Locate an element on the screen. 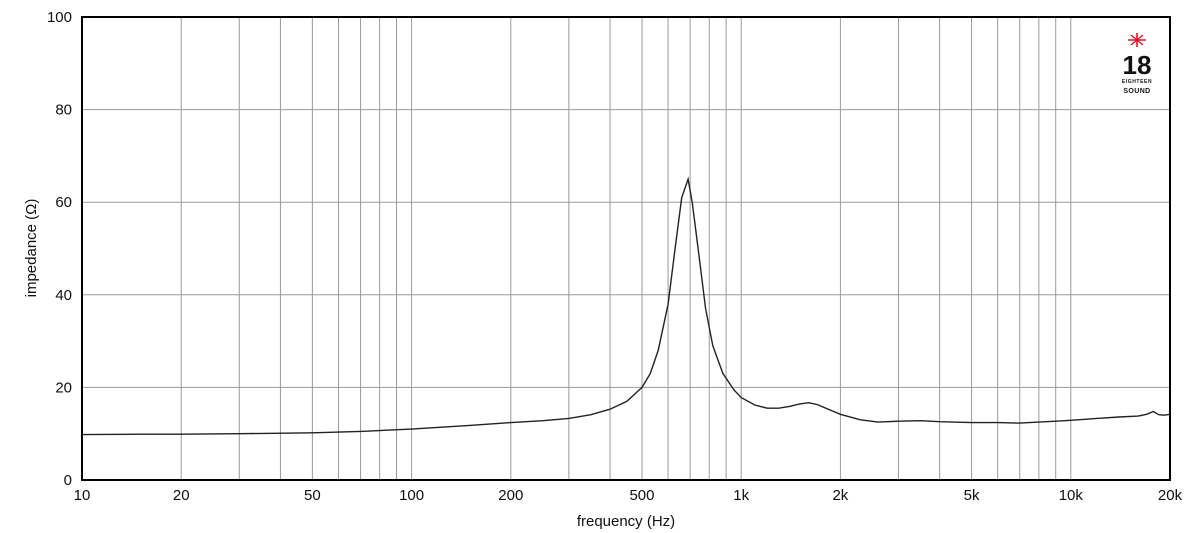 Image resolution: width=1200 pixels, height=533 pixels. x-tick-label: 100 is located at coordinates (411, 495).